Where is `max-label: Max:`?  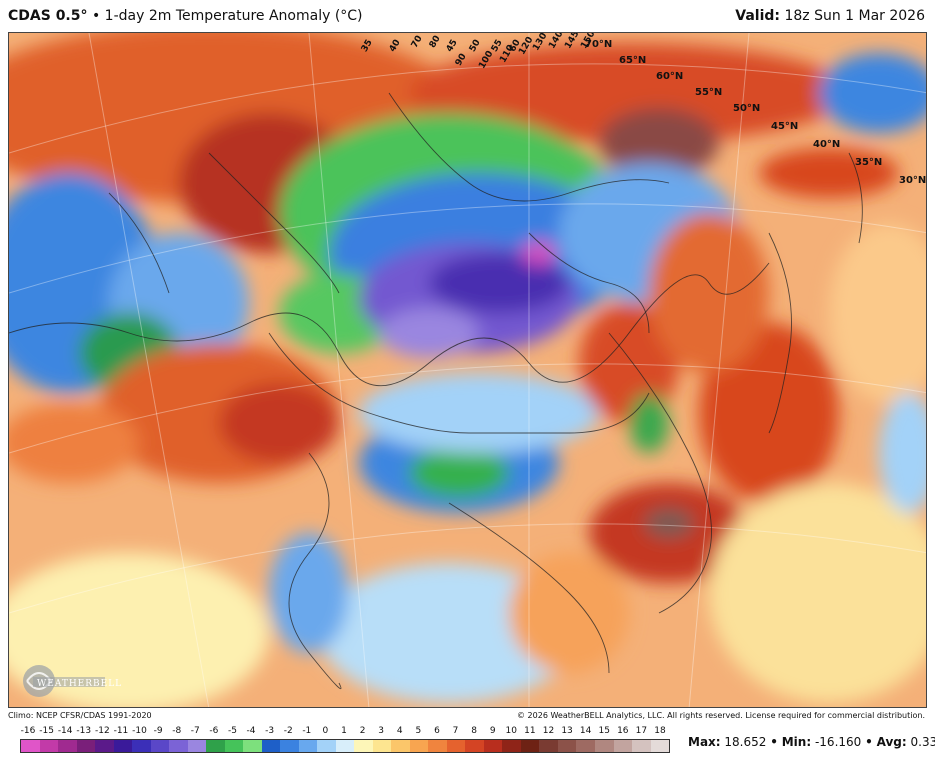 max-label: Max: is located at coordinates (704, 742).